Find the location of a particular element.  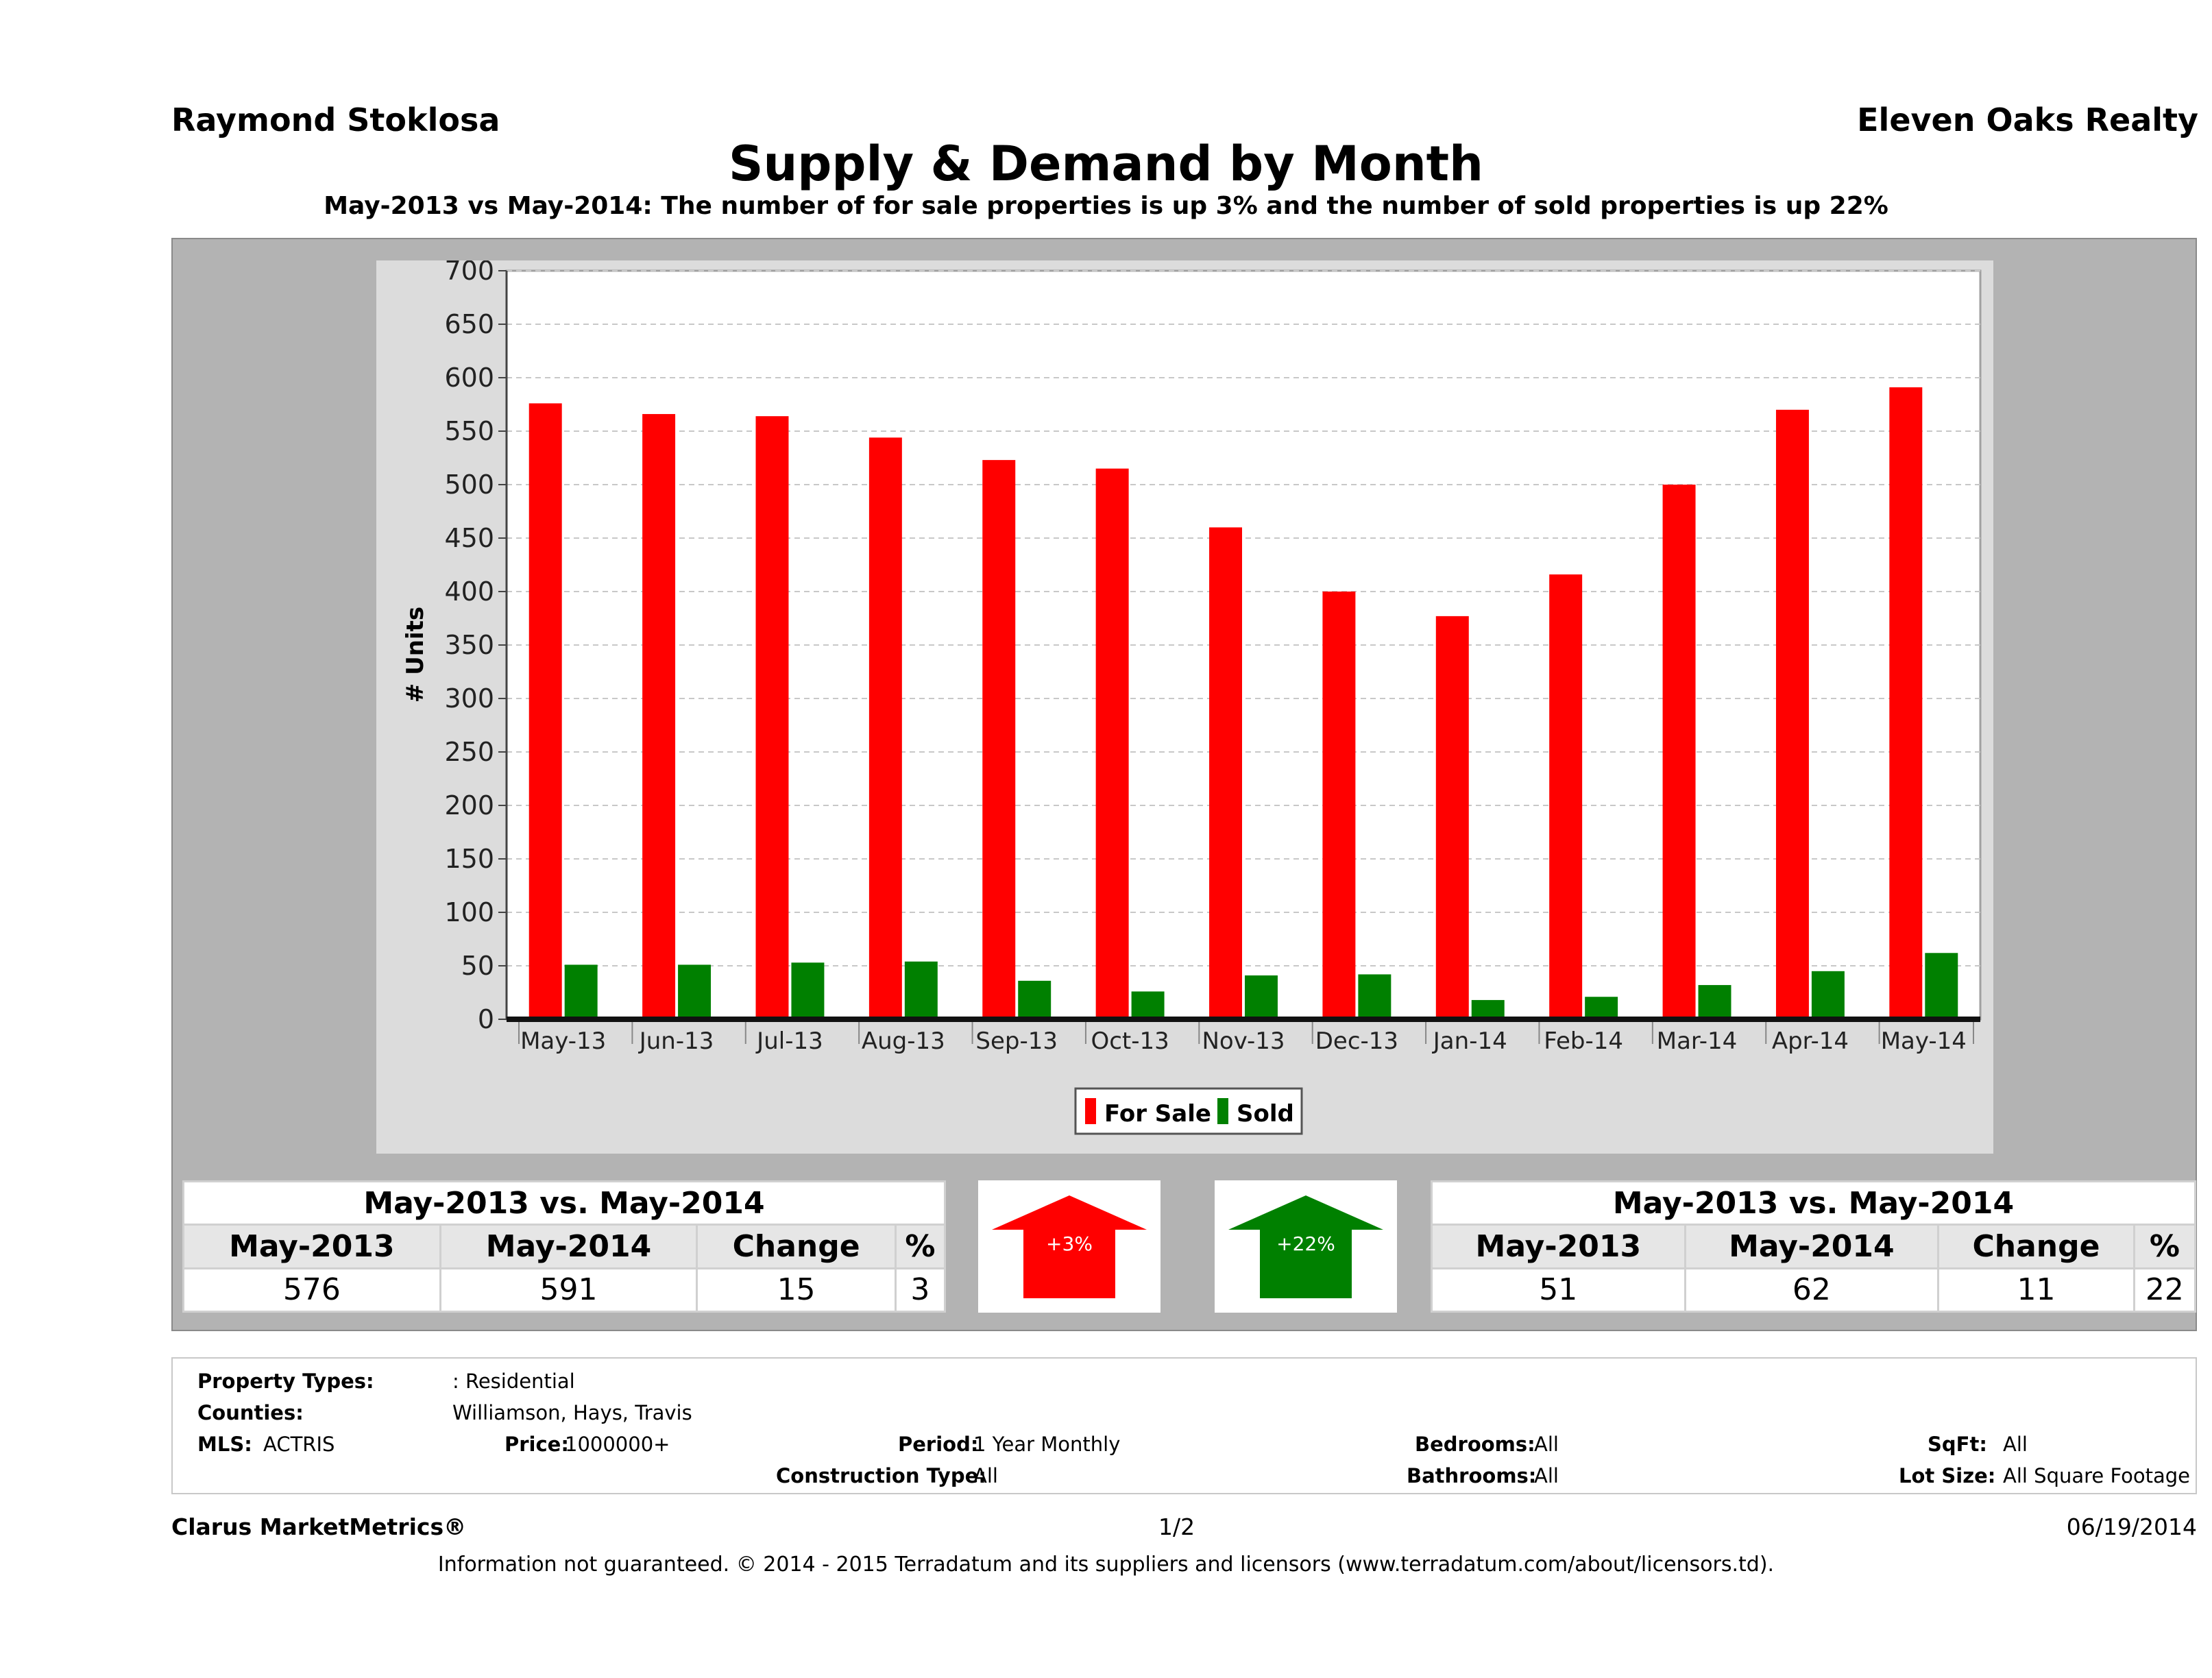

for-sale-change-box: +3% is located at coordinates (1069, 1246).